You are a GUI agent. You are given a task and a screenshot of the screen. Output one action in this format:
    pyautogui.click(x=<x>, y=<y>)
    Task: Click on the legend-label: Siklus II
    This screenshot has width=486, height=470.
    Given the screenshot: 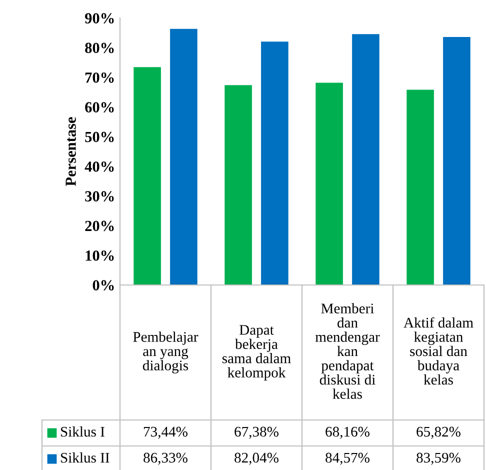 What is the action you would take?
    pyautogui.click(x=85, y=457)
    